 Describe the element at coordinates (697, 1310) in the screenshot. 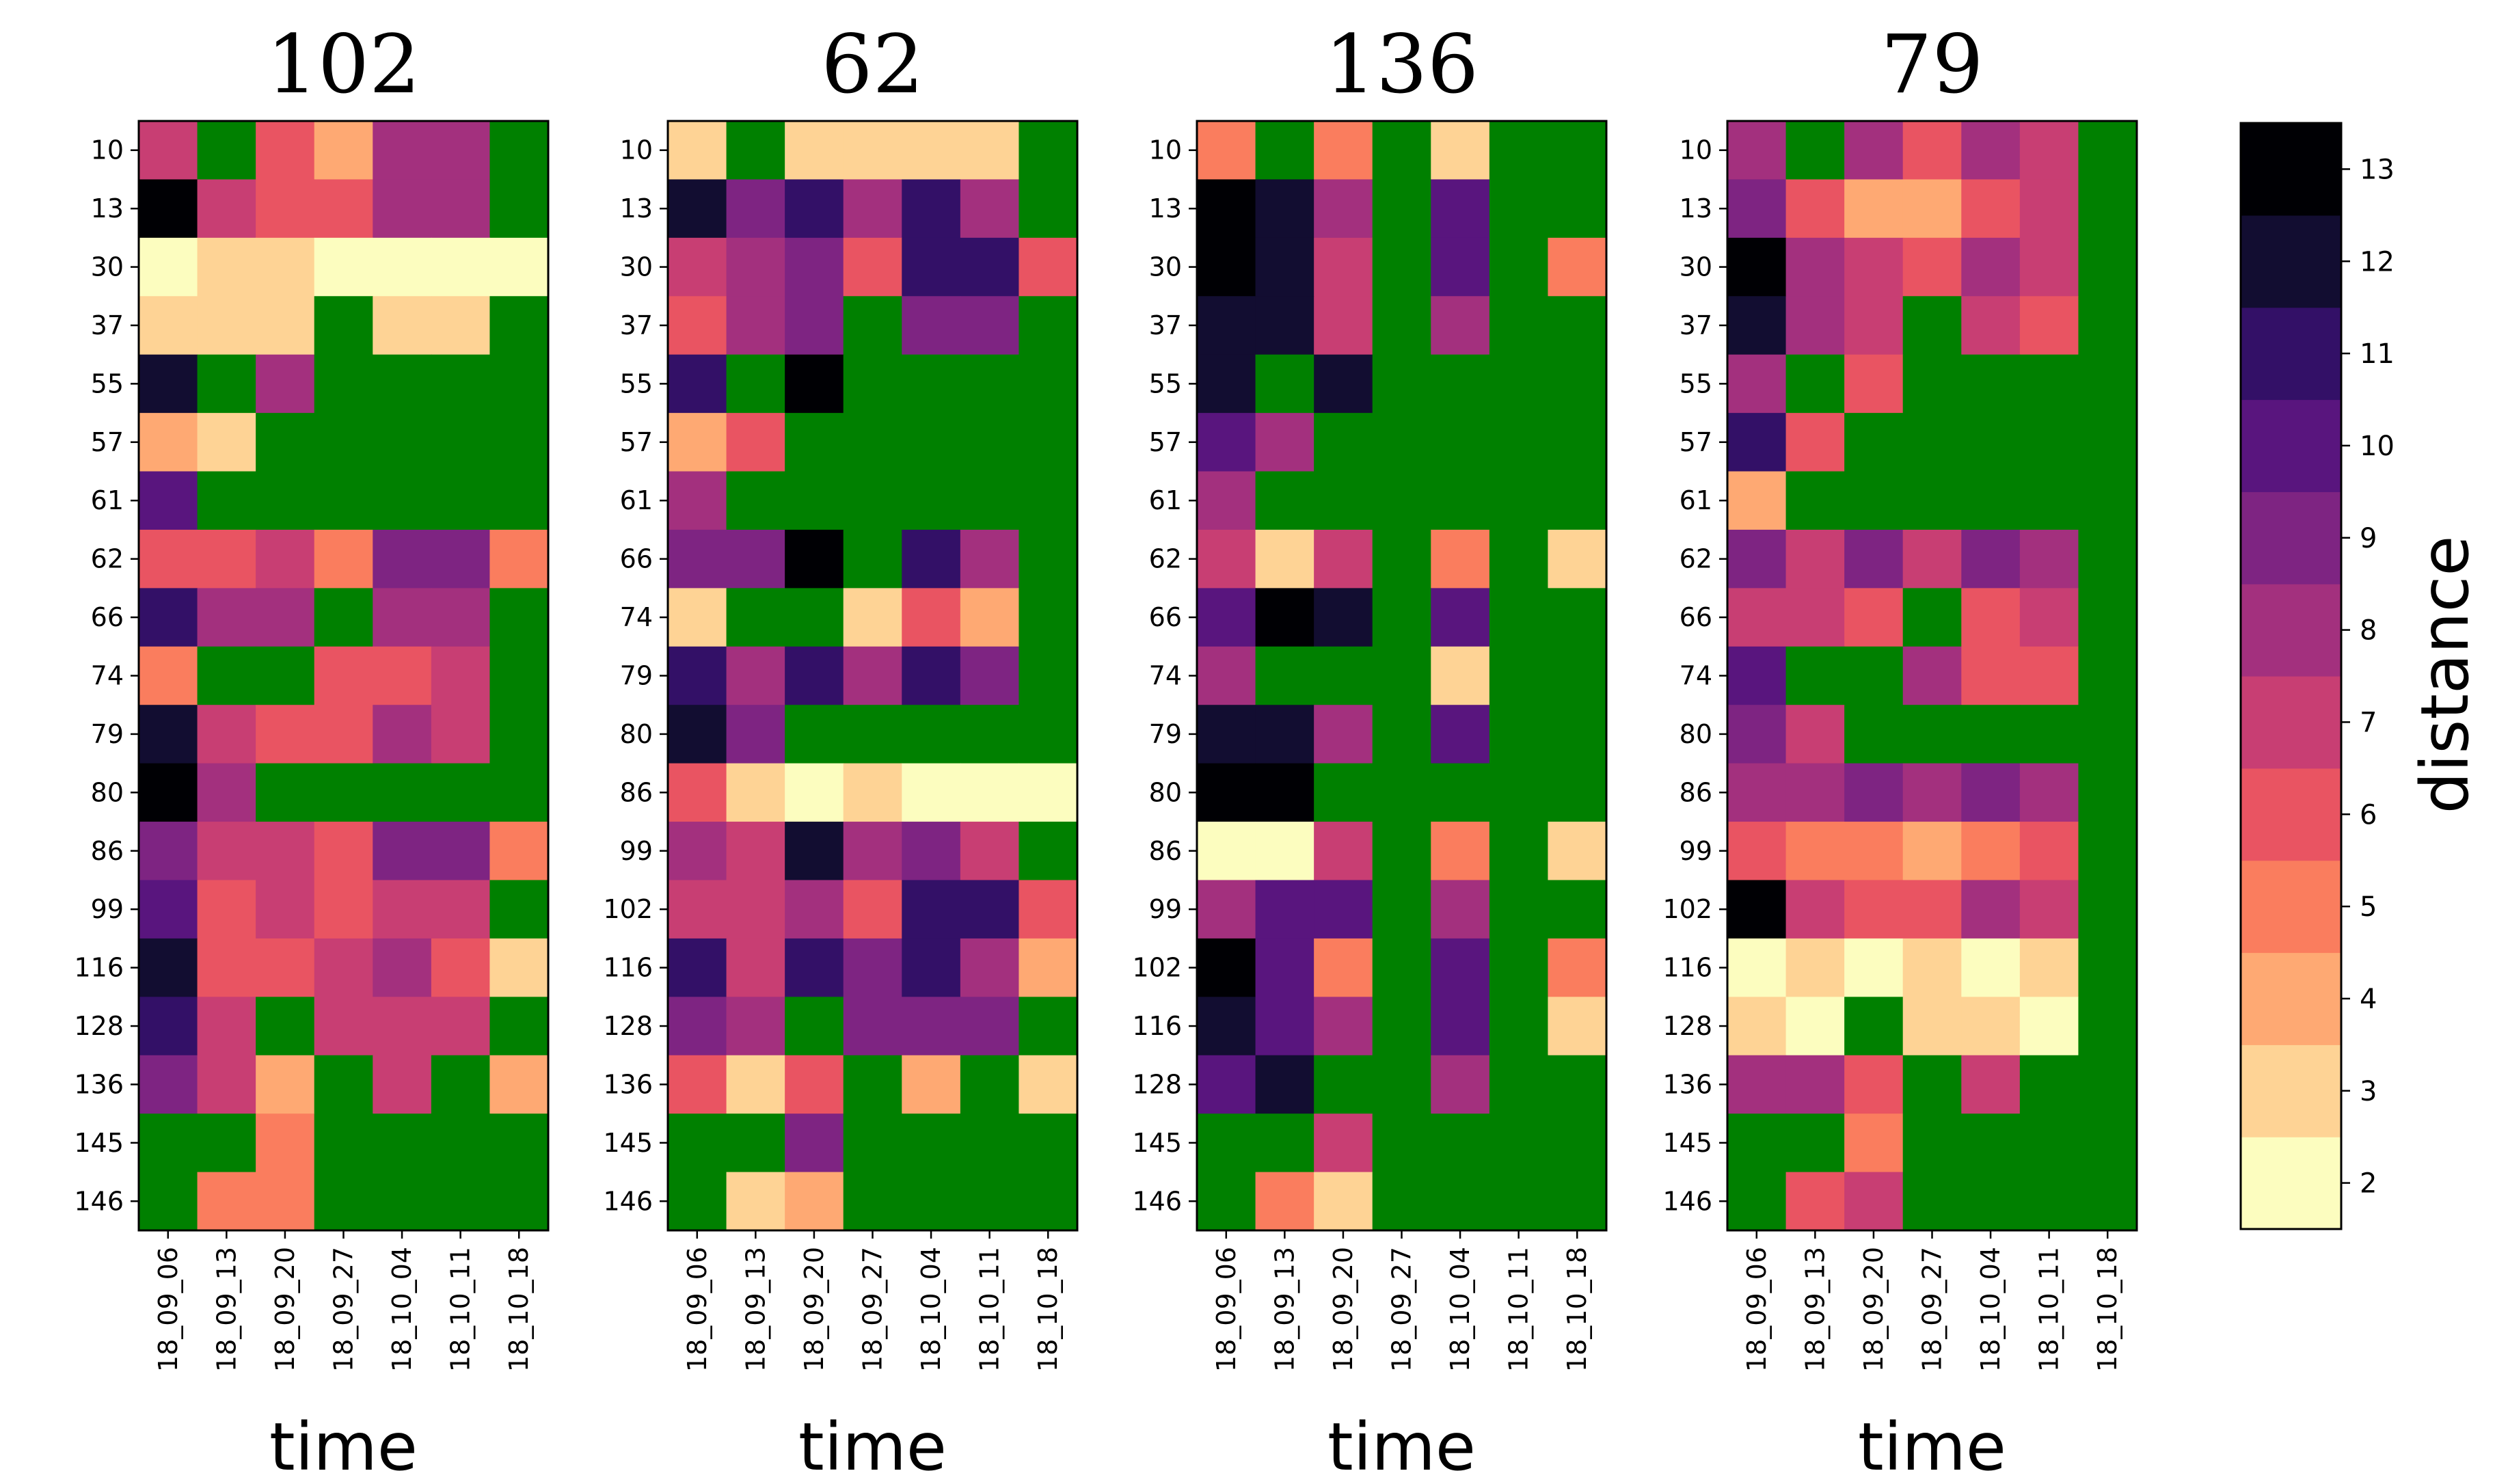

I see `x-tick-label: 18_09_06` at that location.